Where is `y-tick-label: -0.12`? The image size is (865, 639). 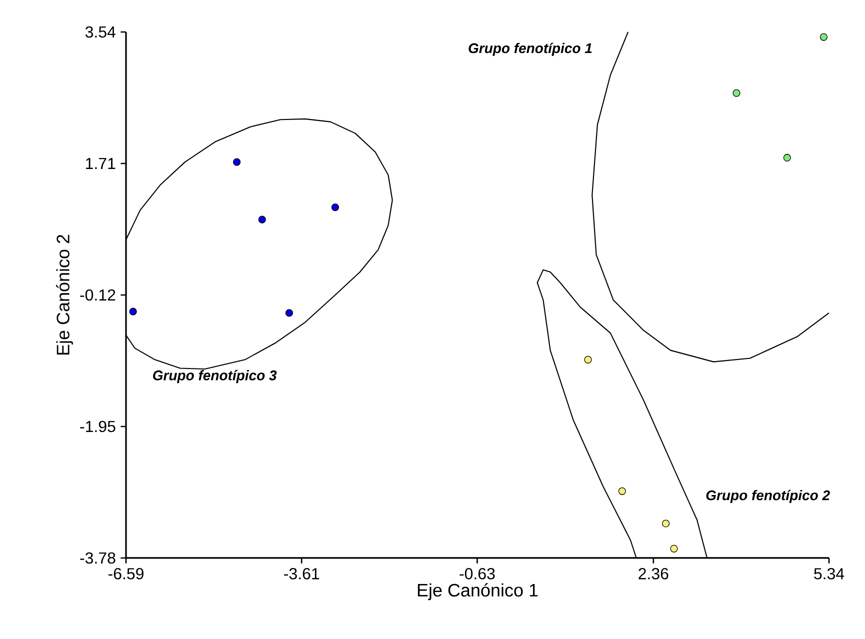
y-tick-label: -0.12 is located at coordinates (98, 295).